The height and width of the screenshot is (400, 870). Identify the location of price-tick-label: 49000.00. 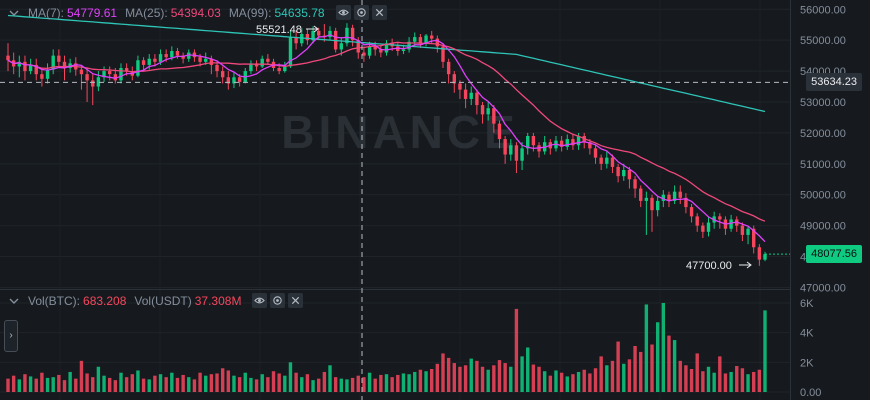
(823, 227).